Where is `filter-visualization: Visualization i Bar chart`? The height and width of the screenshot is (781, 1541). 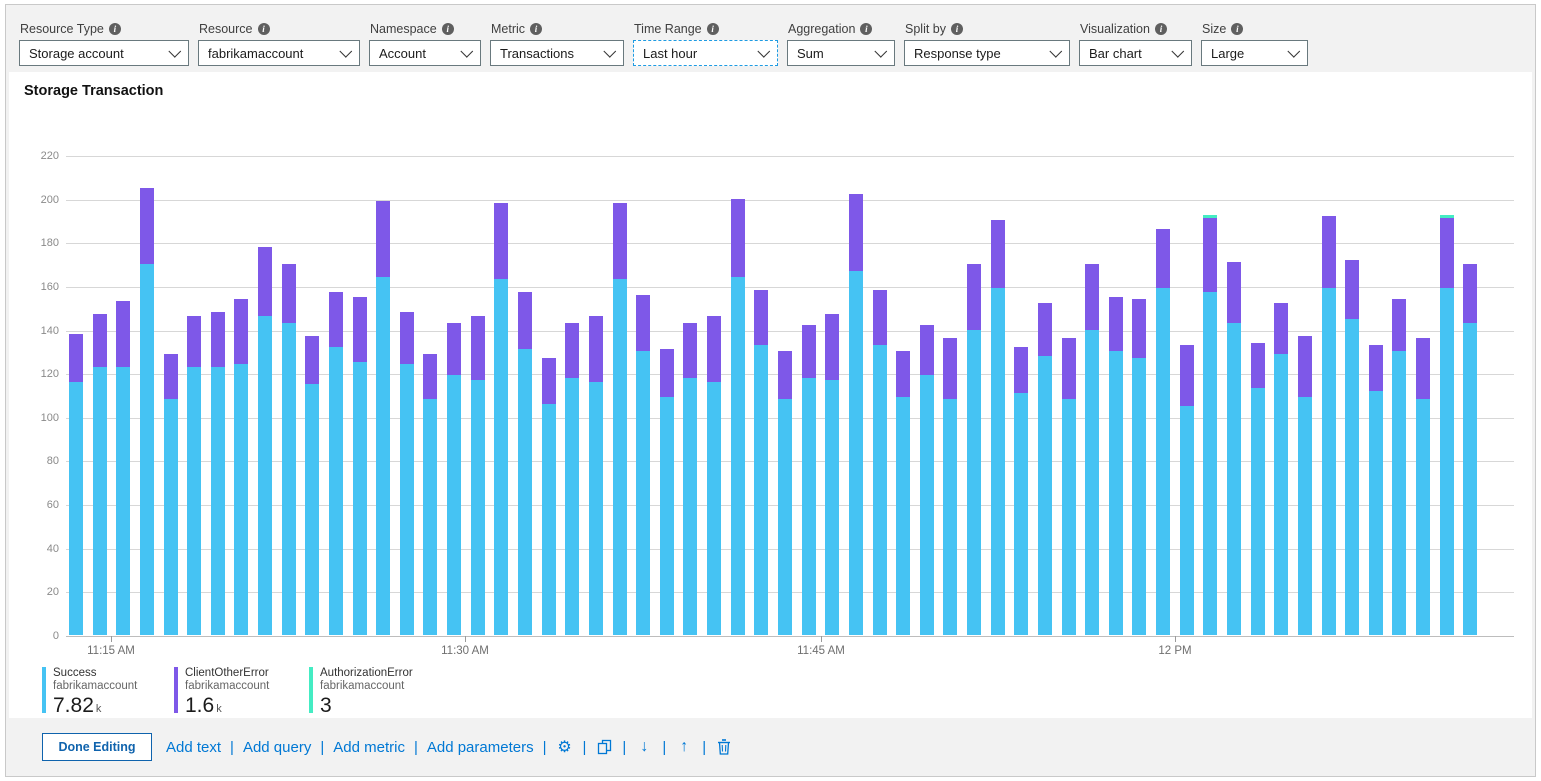 filter-visualization: Visualization i Bar chart is located at coordinates (1135, 43).